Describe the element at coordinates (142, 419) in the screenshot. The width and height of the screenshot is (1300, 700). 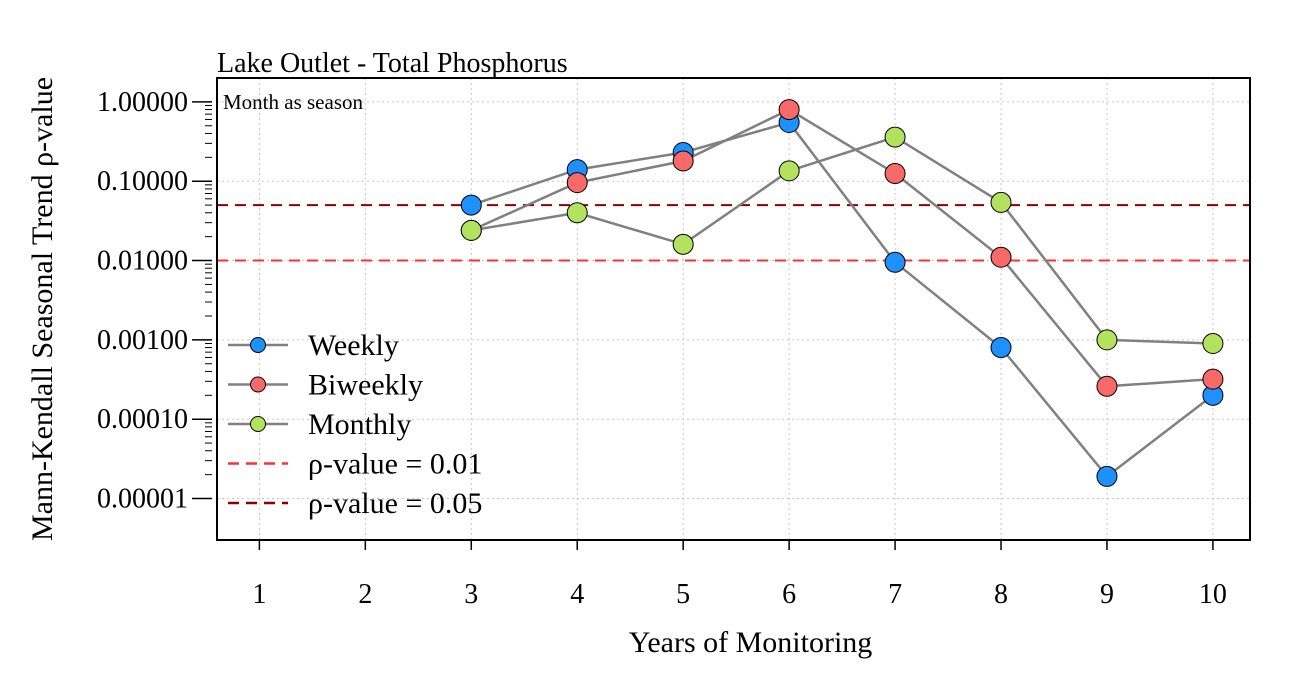
I see `y-tick-label: 0.00010` at that location.